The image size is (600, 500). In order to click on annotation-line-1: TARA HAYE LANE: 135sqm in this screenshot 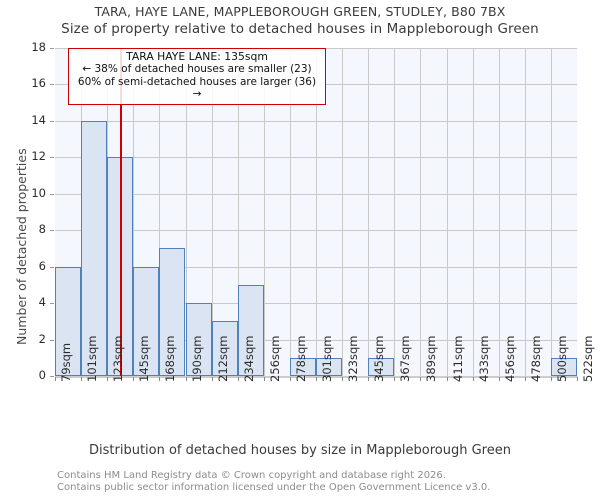, I will do `click(197, 56)`.